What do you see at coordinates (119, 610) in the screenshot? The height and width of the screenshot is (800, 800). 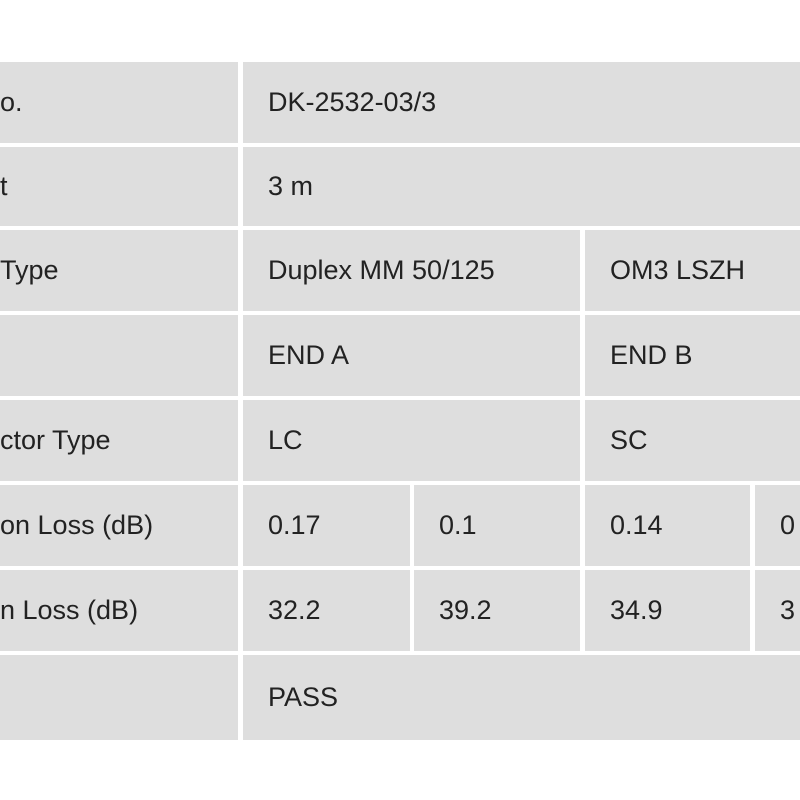 I see `table-cell: n Loss (dB)` at bounding box center [119, 610].